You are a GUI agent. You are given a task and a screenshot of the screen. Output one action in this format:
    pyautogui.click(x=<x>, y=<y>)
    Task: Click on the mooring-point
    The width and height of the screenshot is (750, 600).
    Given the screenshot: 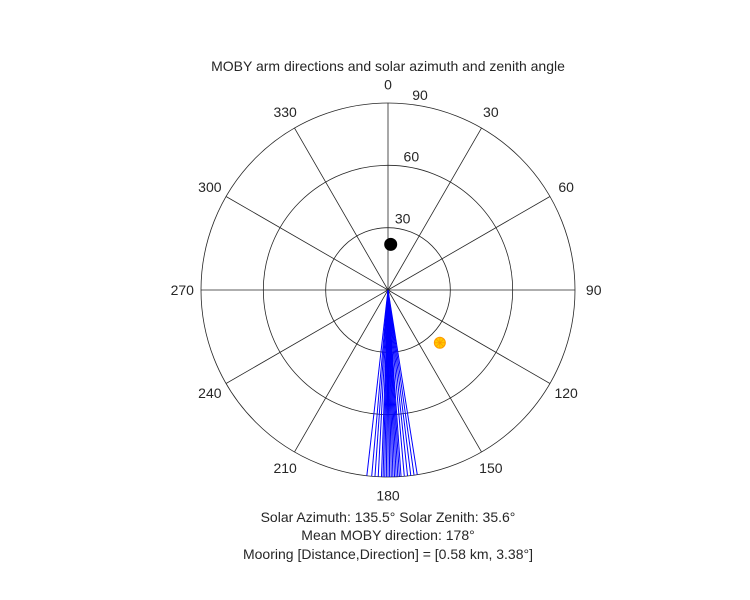 What is the action you would take?
    pyautogui.click(x=391, y=244)
    